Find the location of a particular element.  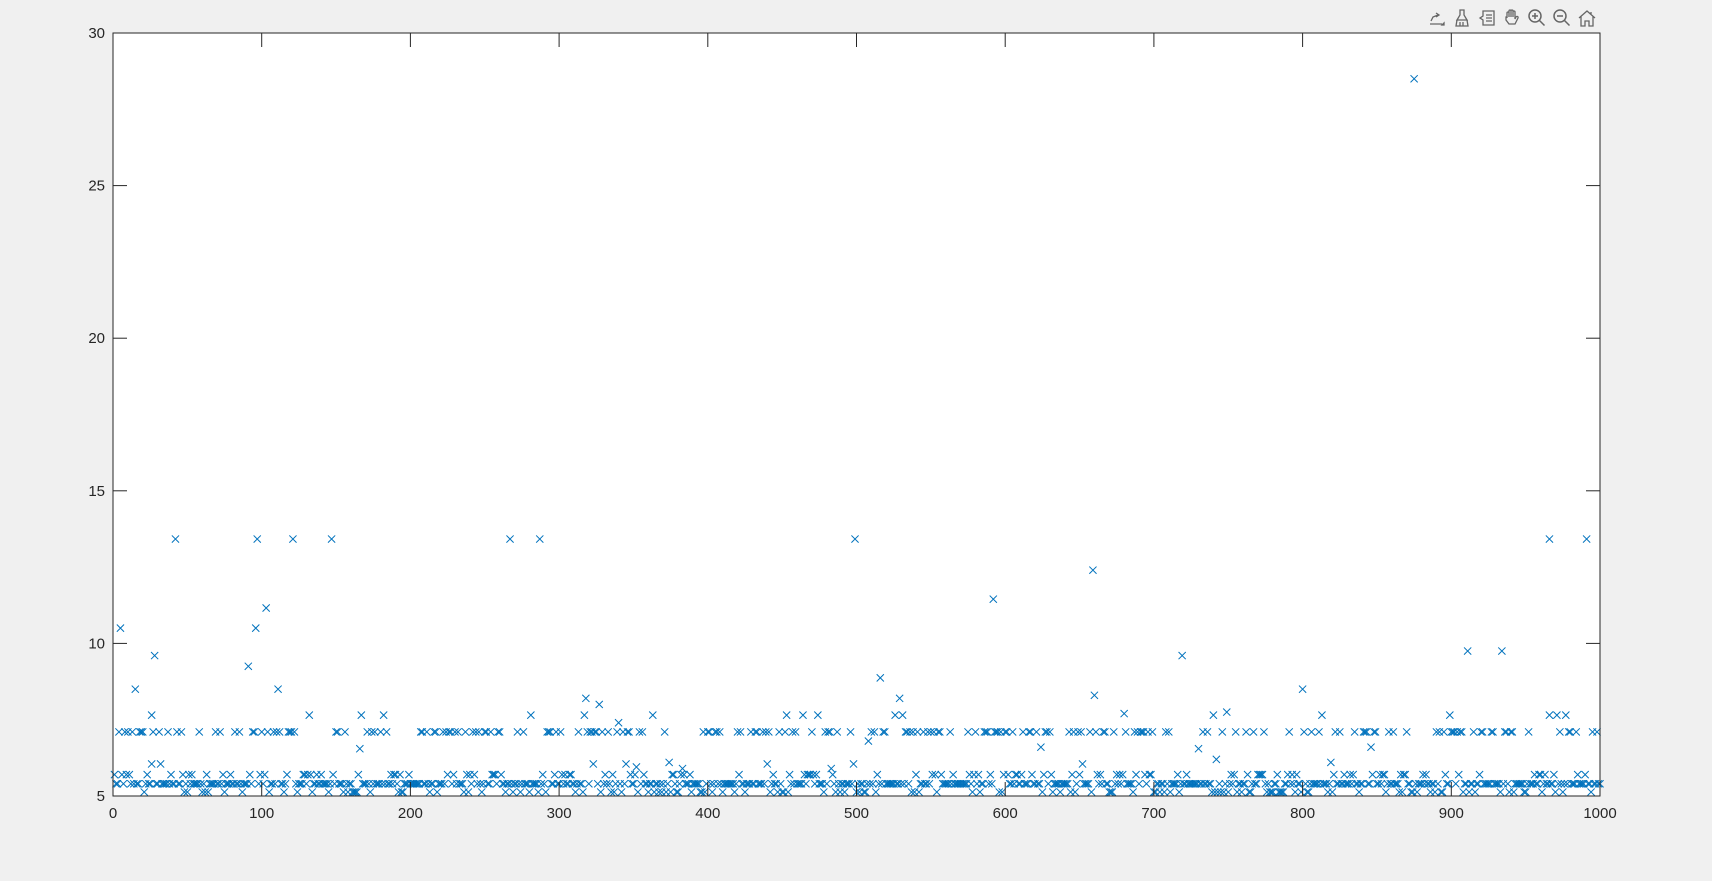

zoom-out-button is located at coordinates (1562, 18).